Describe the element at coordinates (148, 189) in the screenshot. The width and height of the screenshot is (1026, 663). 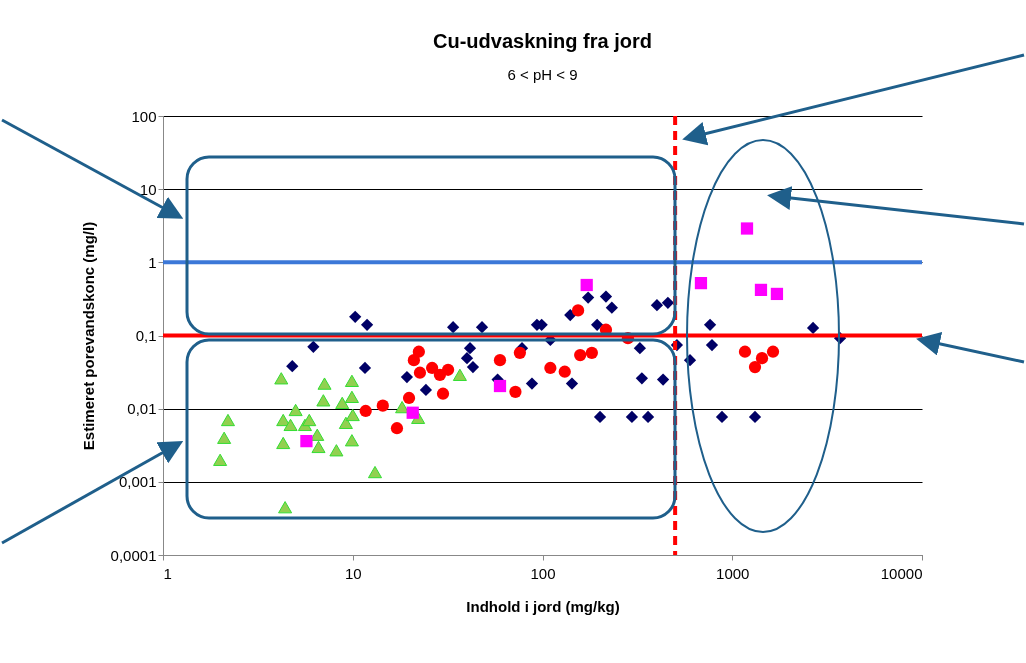
I see `y-tick-label: 10` at that location.